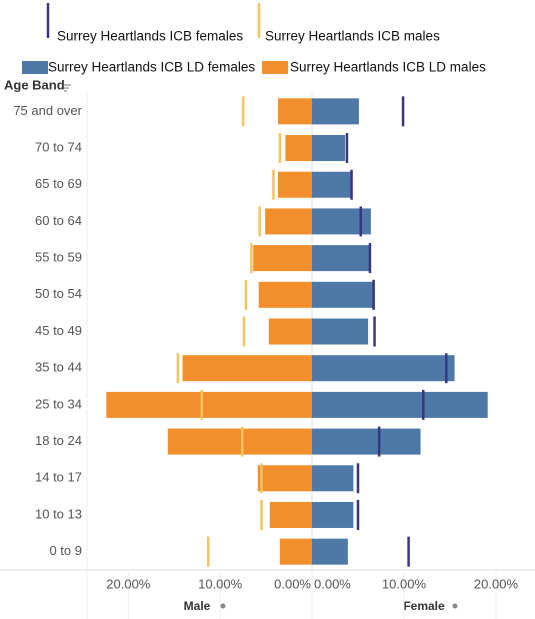 The image size is (535, 619). Describe the element at coordinates (58, 513) in the screenshot. I see `y-tick-label: 10 to 13` at that location.